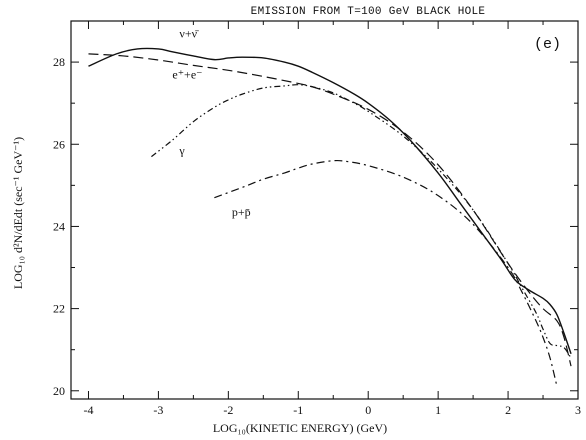  What do you see at coordinates (187, 75) in the screenshot?
I see `curve-label-1: e⁺+e⁻` at bounding box center [187, 75].